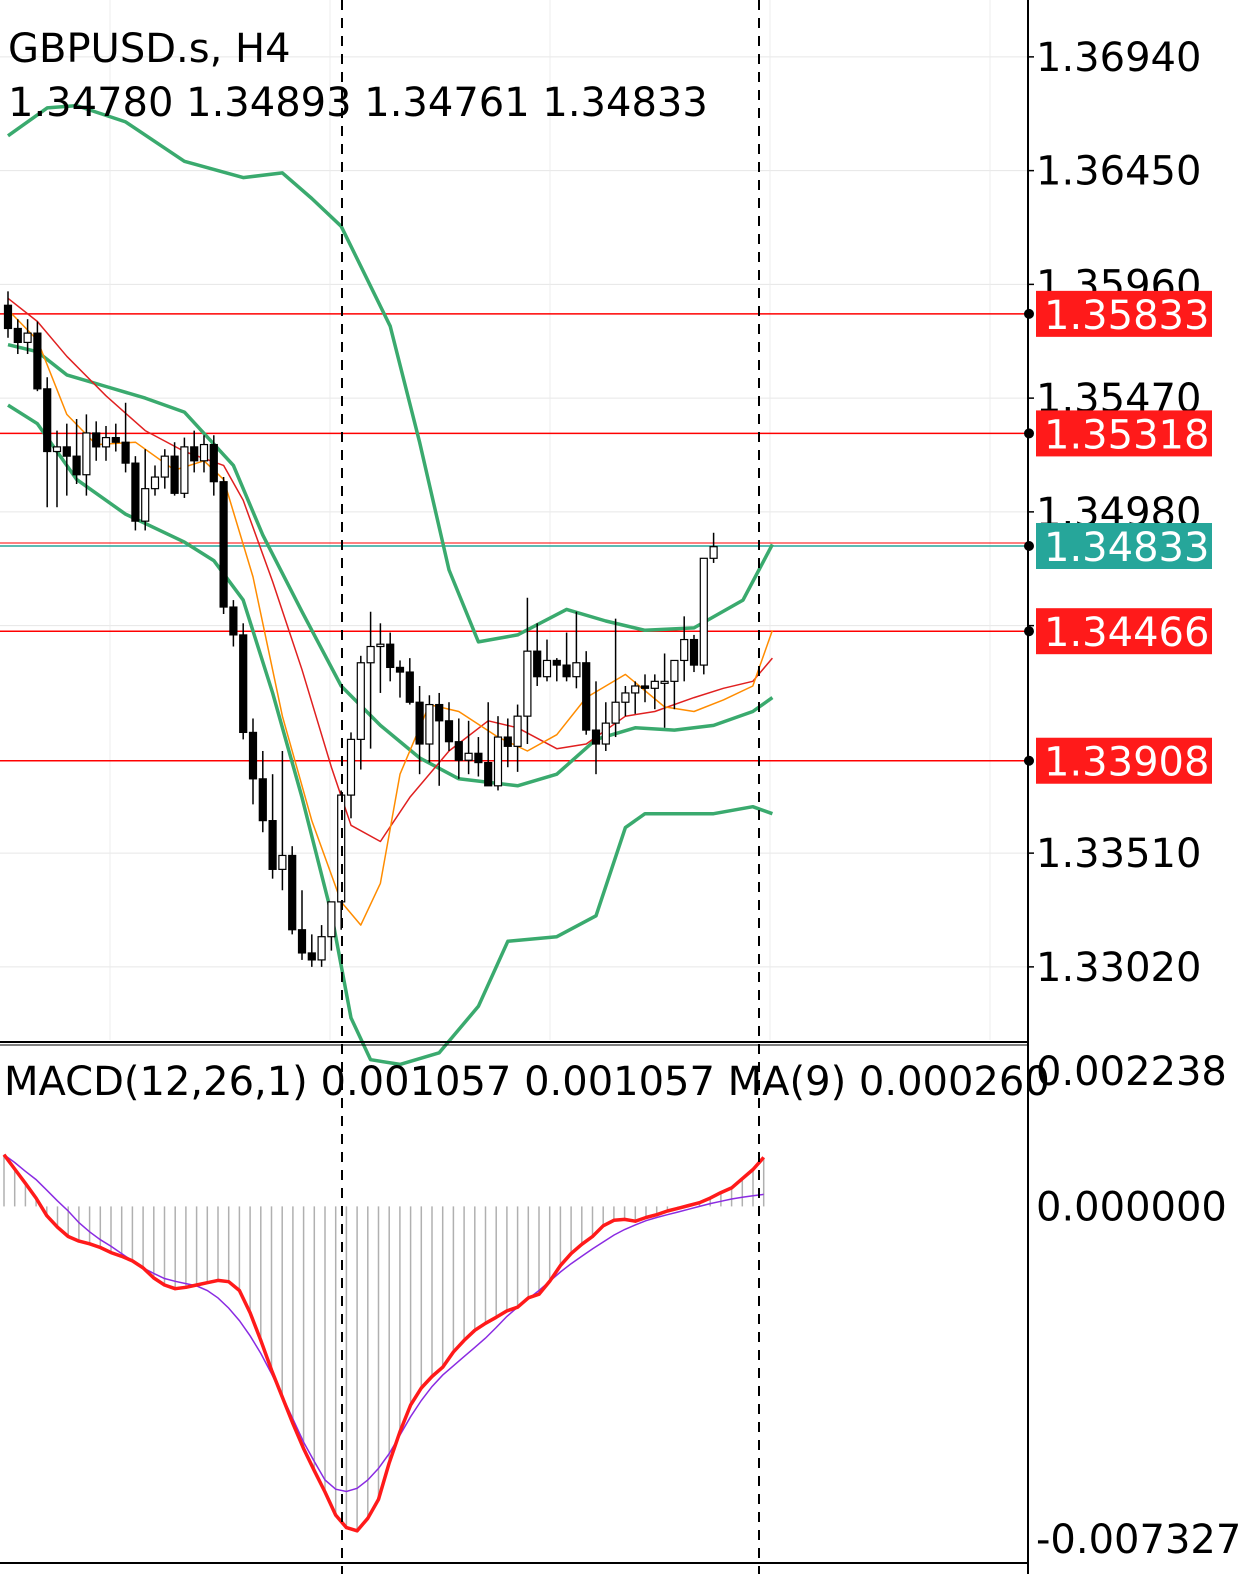 This screenshot has width=1252, height=1574. I want to click on symbol-title: GBPUSD.s, H4, so click(149, 49).